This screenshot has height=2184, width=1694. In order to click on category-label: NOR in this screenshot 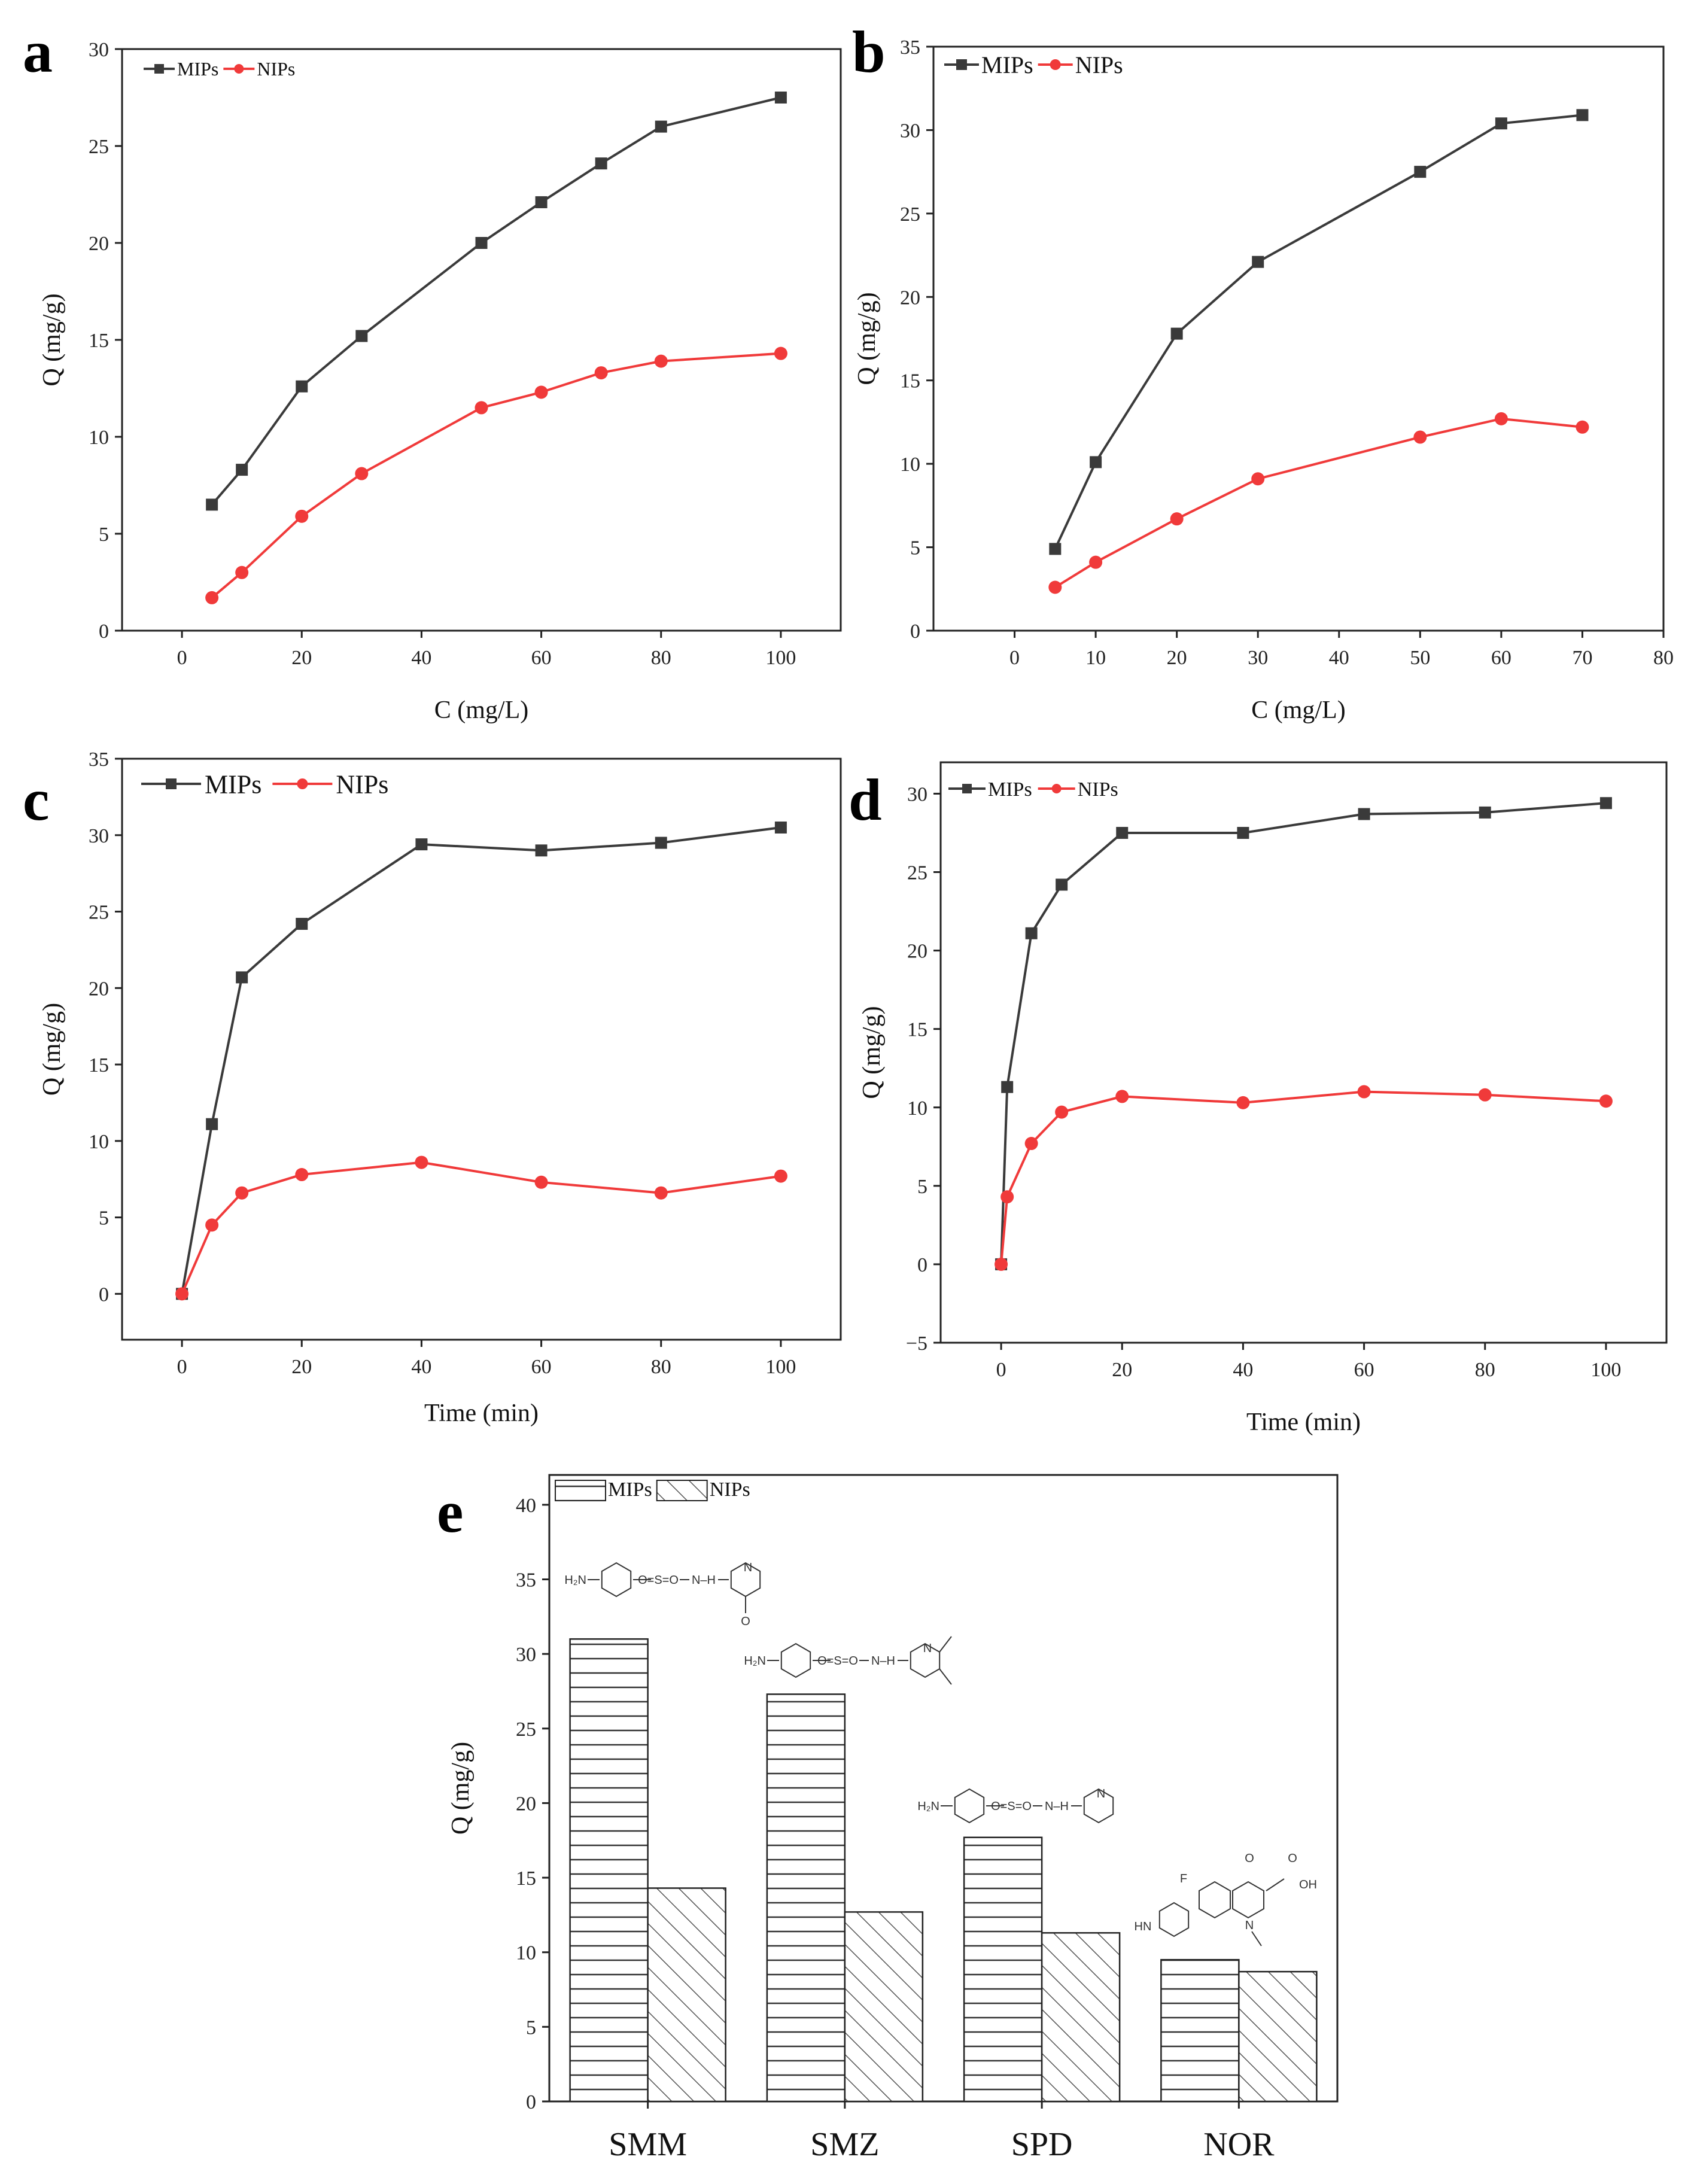, I will do `click(1239, 2144)`.